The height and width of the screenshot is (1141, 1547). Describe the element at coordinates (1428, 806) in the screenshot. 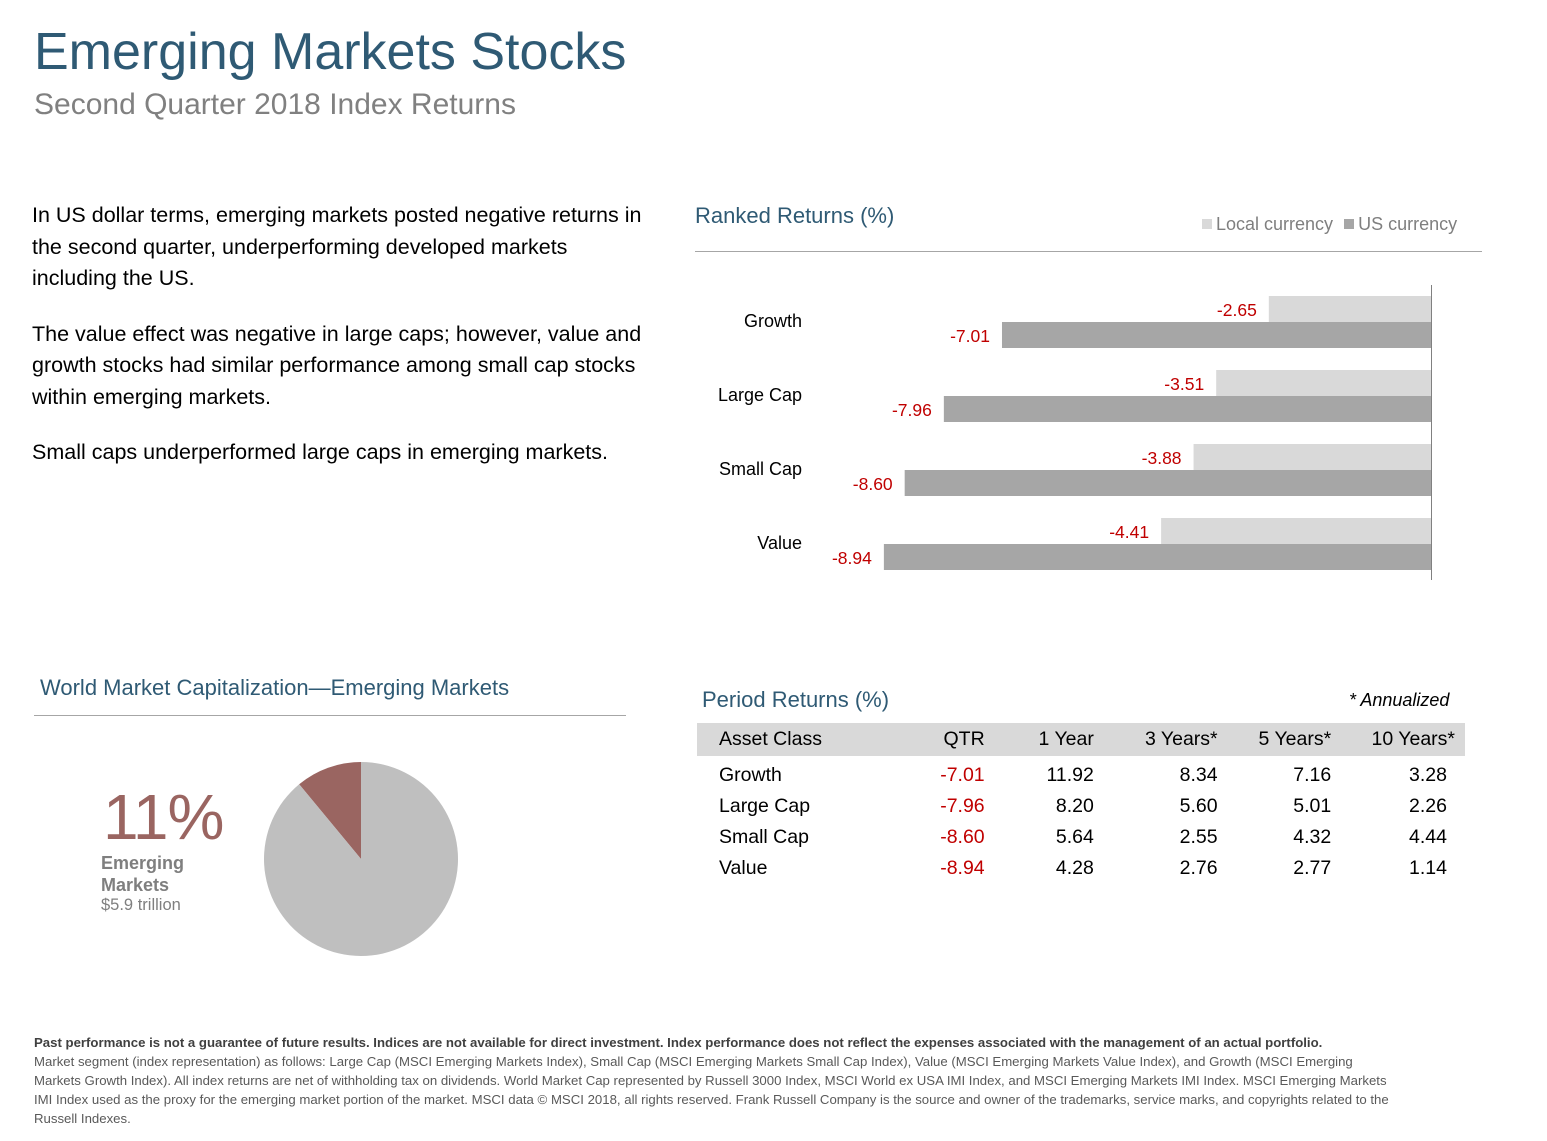

I see `return-cell: 2.26` at that location.